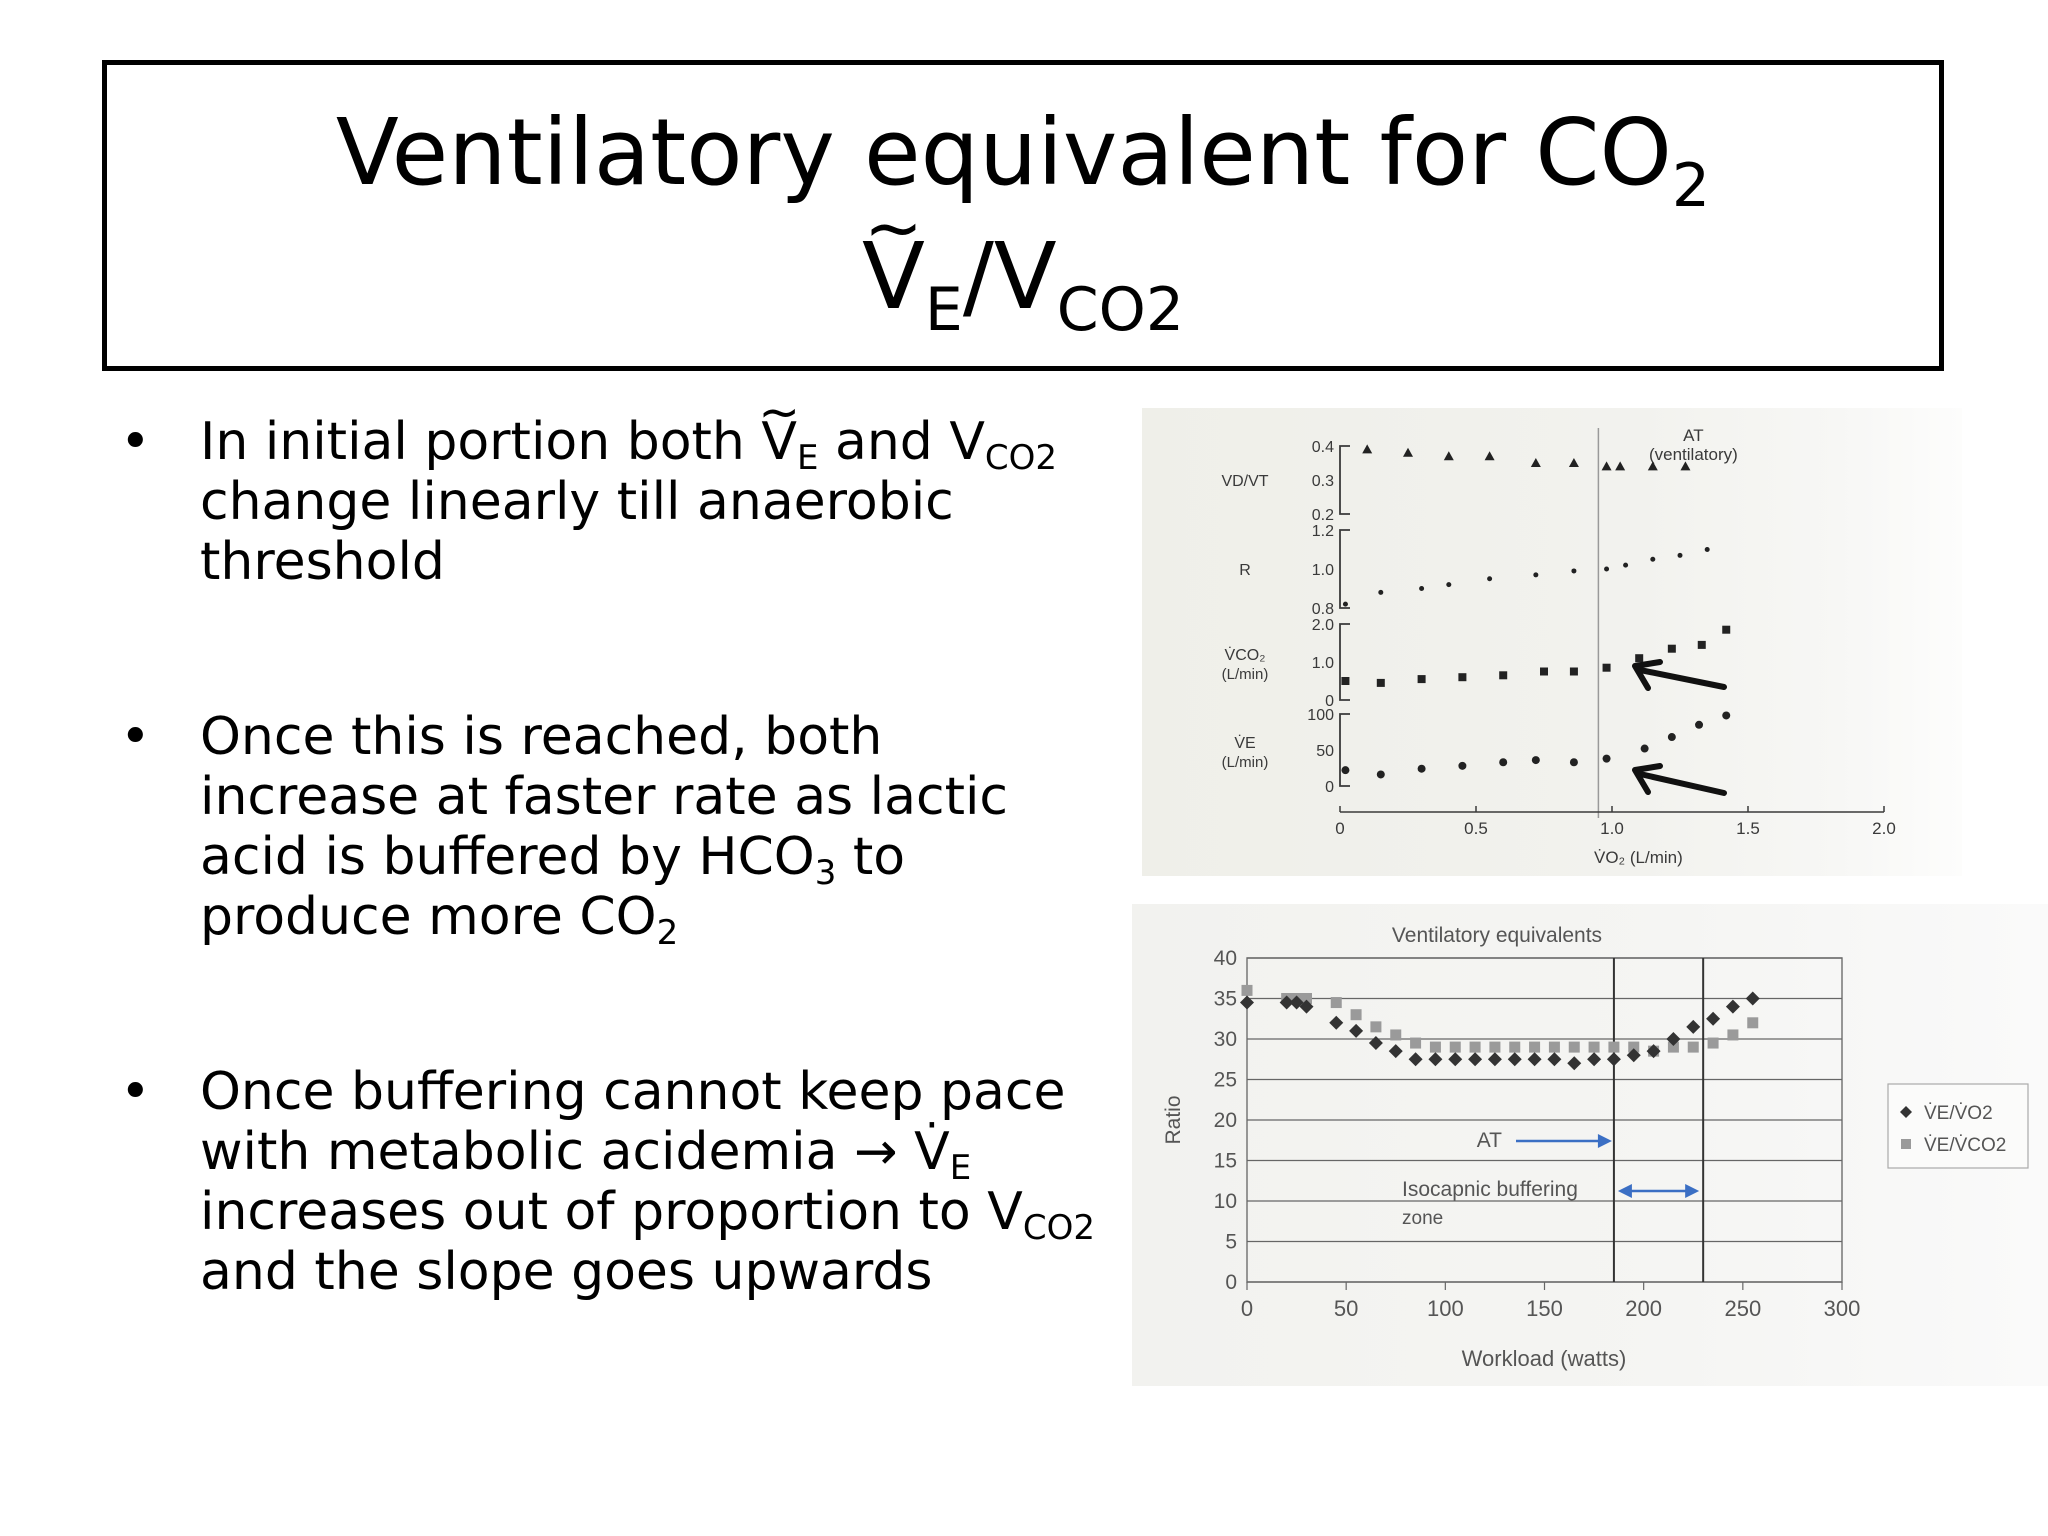 This screenshot has width=2048, height=1536. What do you see at coordinates (667, 933) in the screenshot?
I see `bullet-2-sub-2: 2` at bounding box center [667, 933].